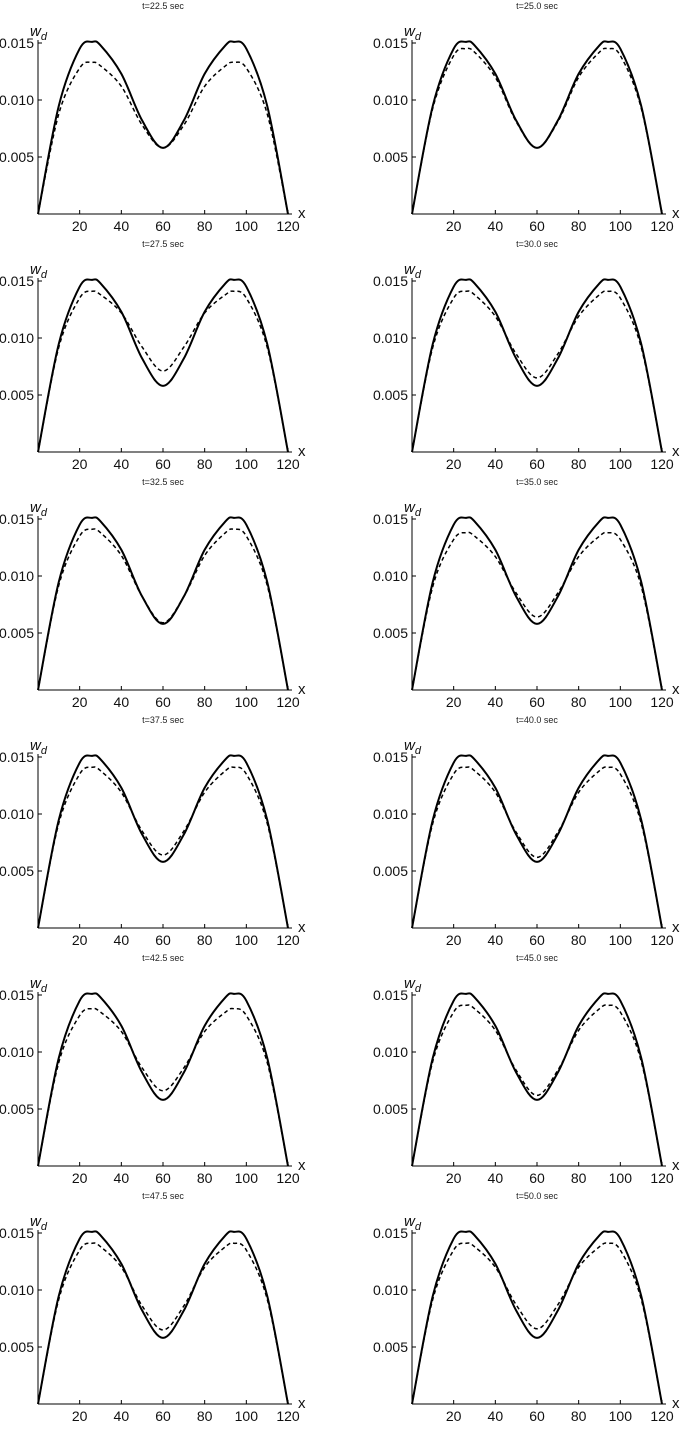 The image size is (685, 1434). What do you see at coordinates (163, 1196) in the screenshot?
I see `chart-title: t=47.5 sec` at bounding box center [163, 1196].